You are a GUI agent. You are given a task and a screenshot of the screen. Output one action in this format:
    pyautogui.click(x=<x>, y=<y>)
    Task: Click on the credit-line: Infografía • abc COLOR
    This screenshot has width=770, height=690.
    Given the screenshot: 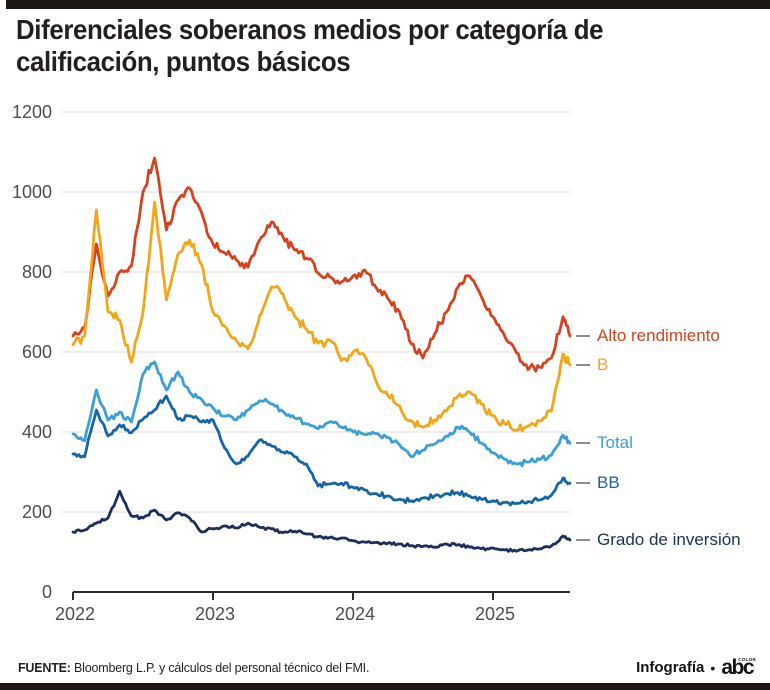 What is the action you would take?
    pyautogui.click(x=696, y=667)
    